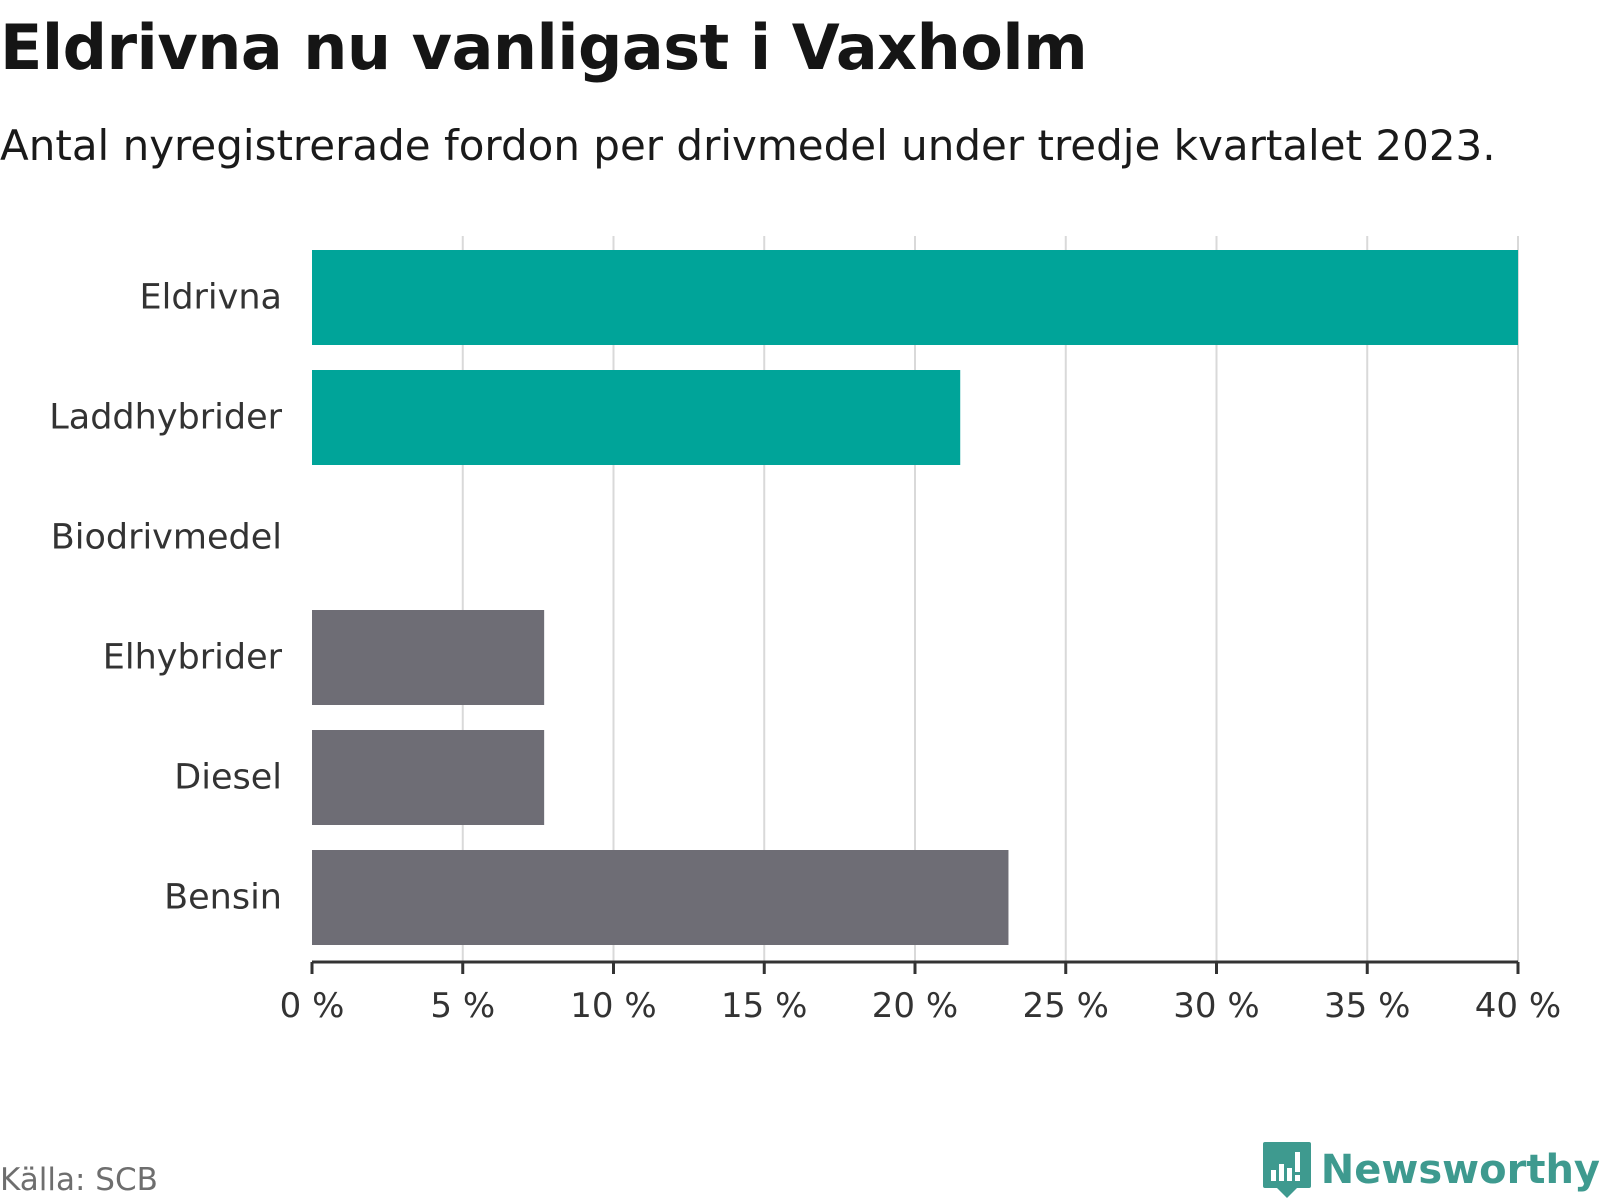 The image size is (1600, 1200). What do you see at coordinates (1367, 1006) in the screenshot?
I see `x-tick-label: 35 %` at bounding box center [1367, 1006].